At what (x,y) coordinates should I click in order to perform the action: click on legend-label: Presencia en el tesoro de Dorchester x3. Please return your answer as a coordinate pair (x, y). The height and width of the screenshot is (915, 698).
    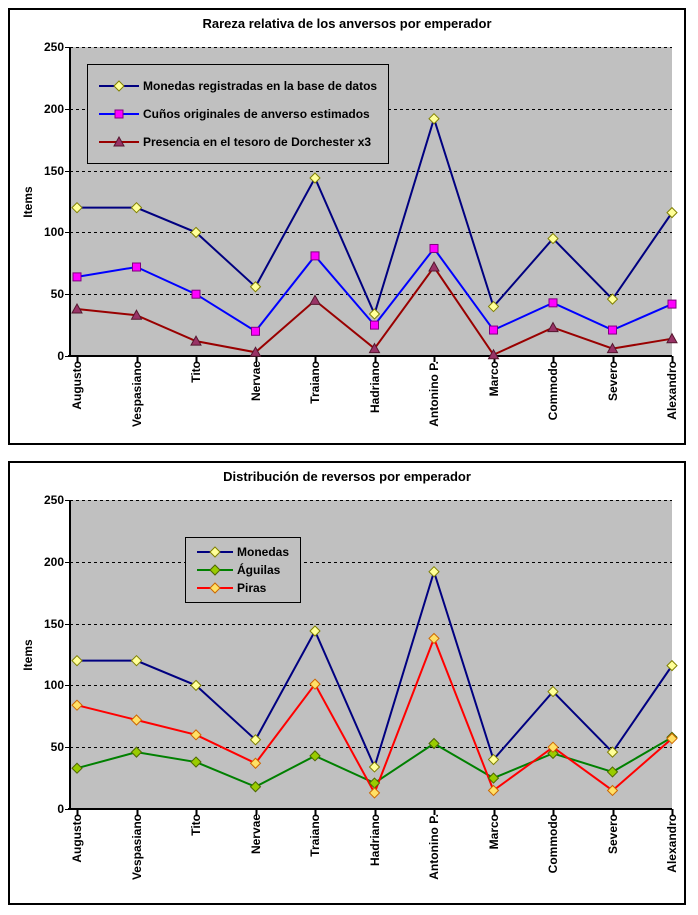
    Looking at the image, I should click on (257, 142).